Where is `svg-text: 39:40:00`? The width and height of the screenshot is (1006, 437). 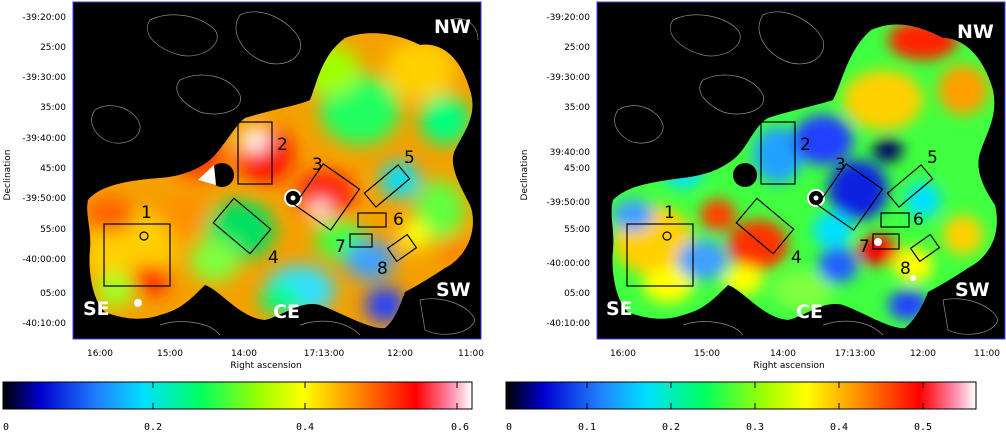
svg-text: 39:40:00 is located at coordinates (570, 153).